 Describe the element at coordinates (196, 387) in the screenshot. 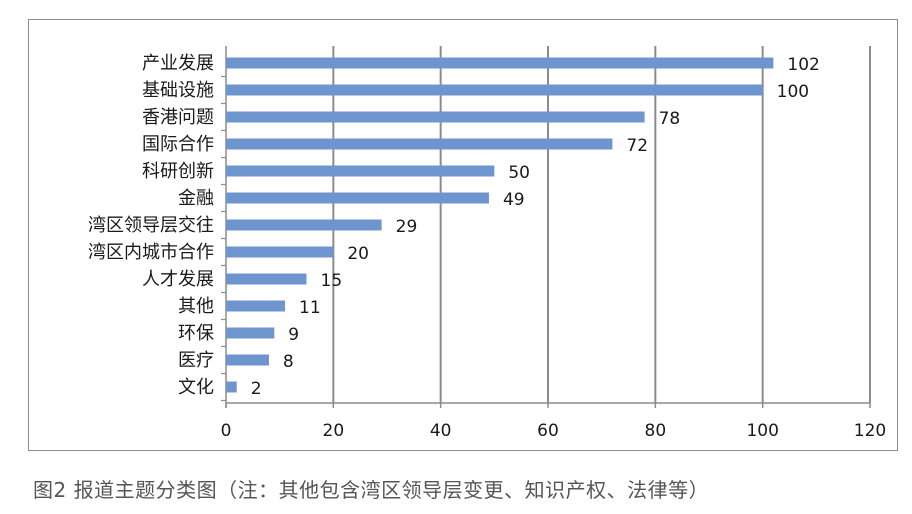

I see `category-label: 文化` at that location.